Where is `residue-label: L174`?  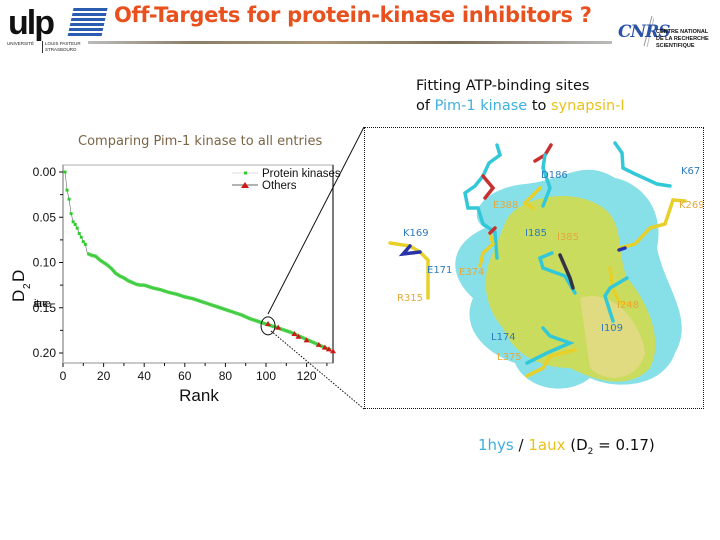
residue-label: L174 is located at coordinates (503, 337).